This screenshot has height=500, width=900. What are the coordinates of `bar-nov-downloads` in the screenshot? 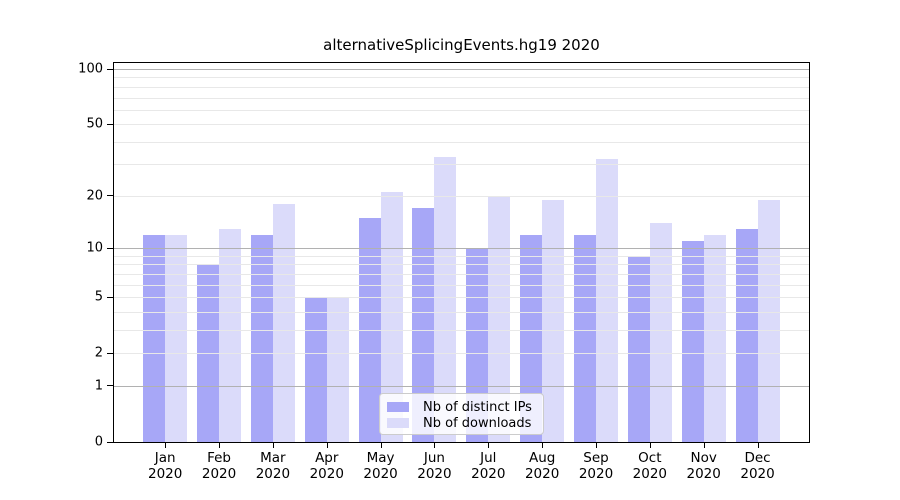 It's located at (714, 338).